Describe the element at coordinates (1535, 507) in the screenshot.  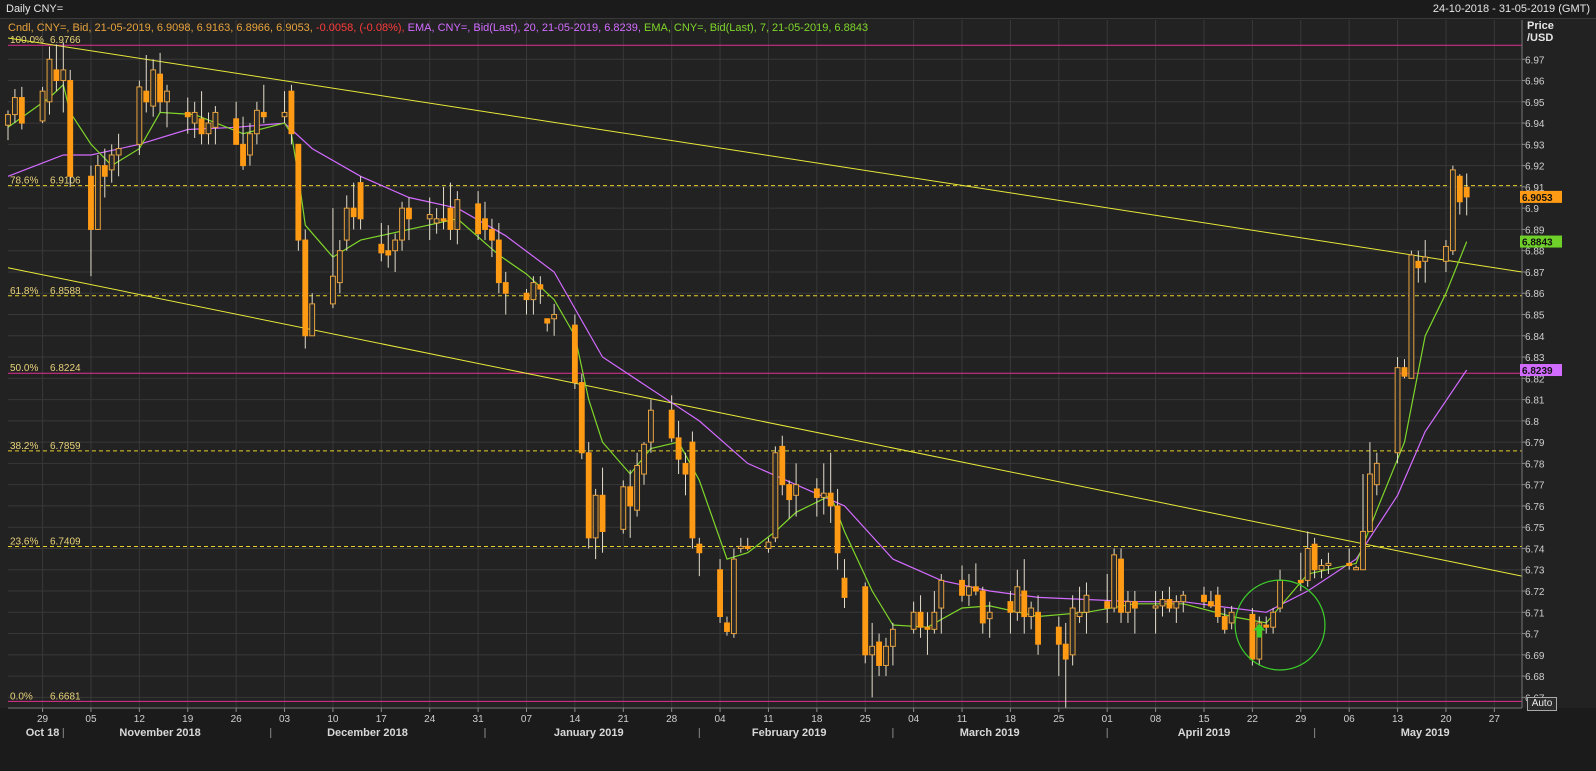
I see `price-tick-label: 6.76` at that location.